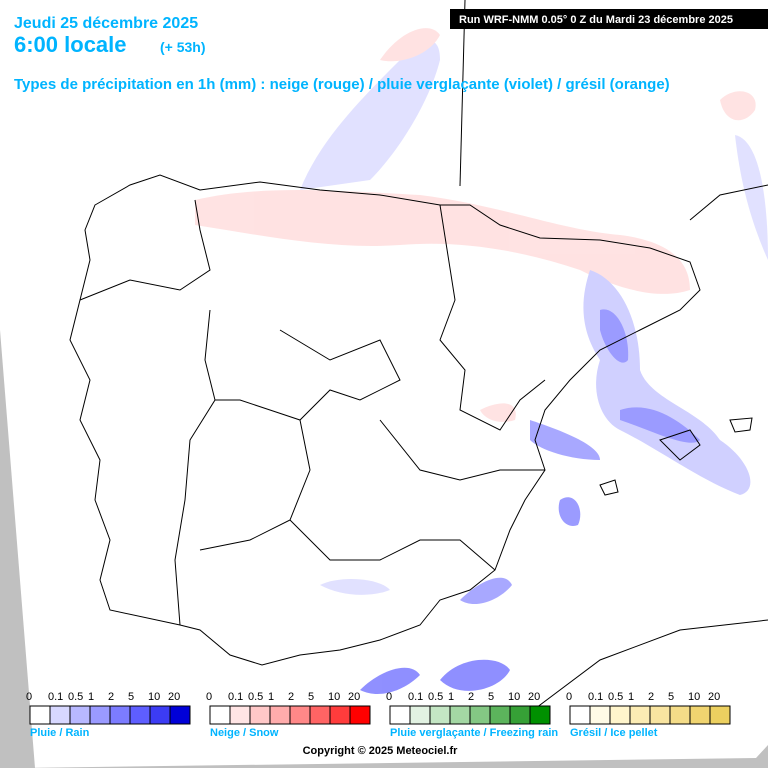 The height and width of the screenshot is (773, 768). What do you see at coordinates (60, 733) in the screenshot?
I see `legend-label: Pluie / Rain` at bounding box center [60, 733].